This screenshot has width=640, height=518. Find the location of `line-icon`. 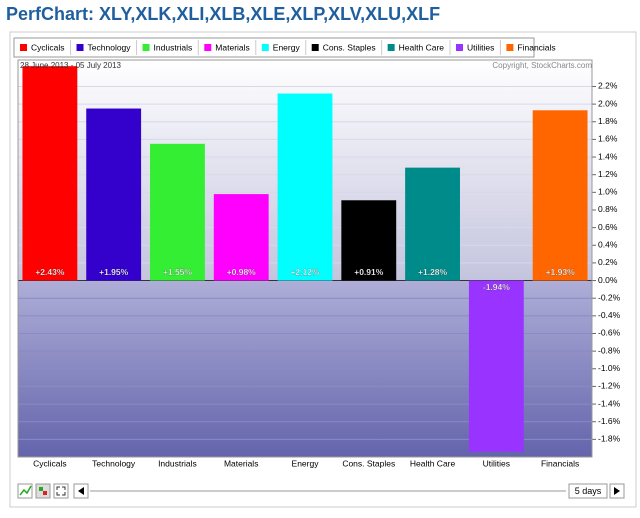

line-icon is located at coordinates (25, 490).